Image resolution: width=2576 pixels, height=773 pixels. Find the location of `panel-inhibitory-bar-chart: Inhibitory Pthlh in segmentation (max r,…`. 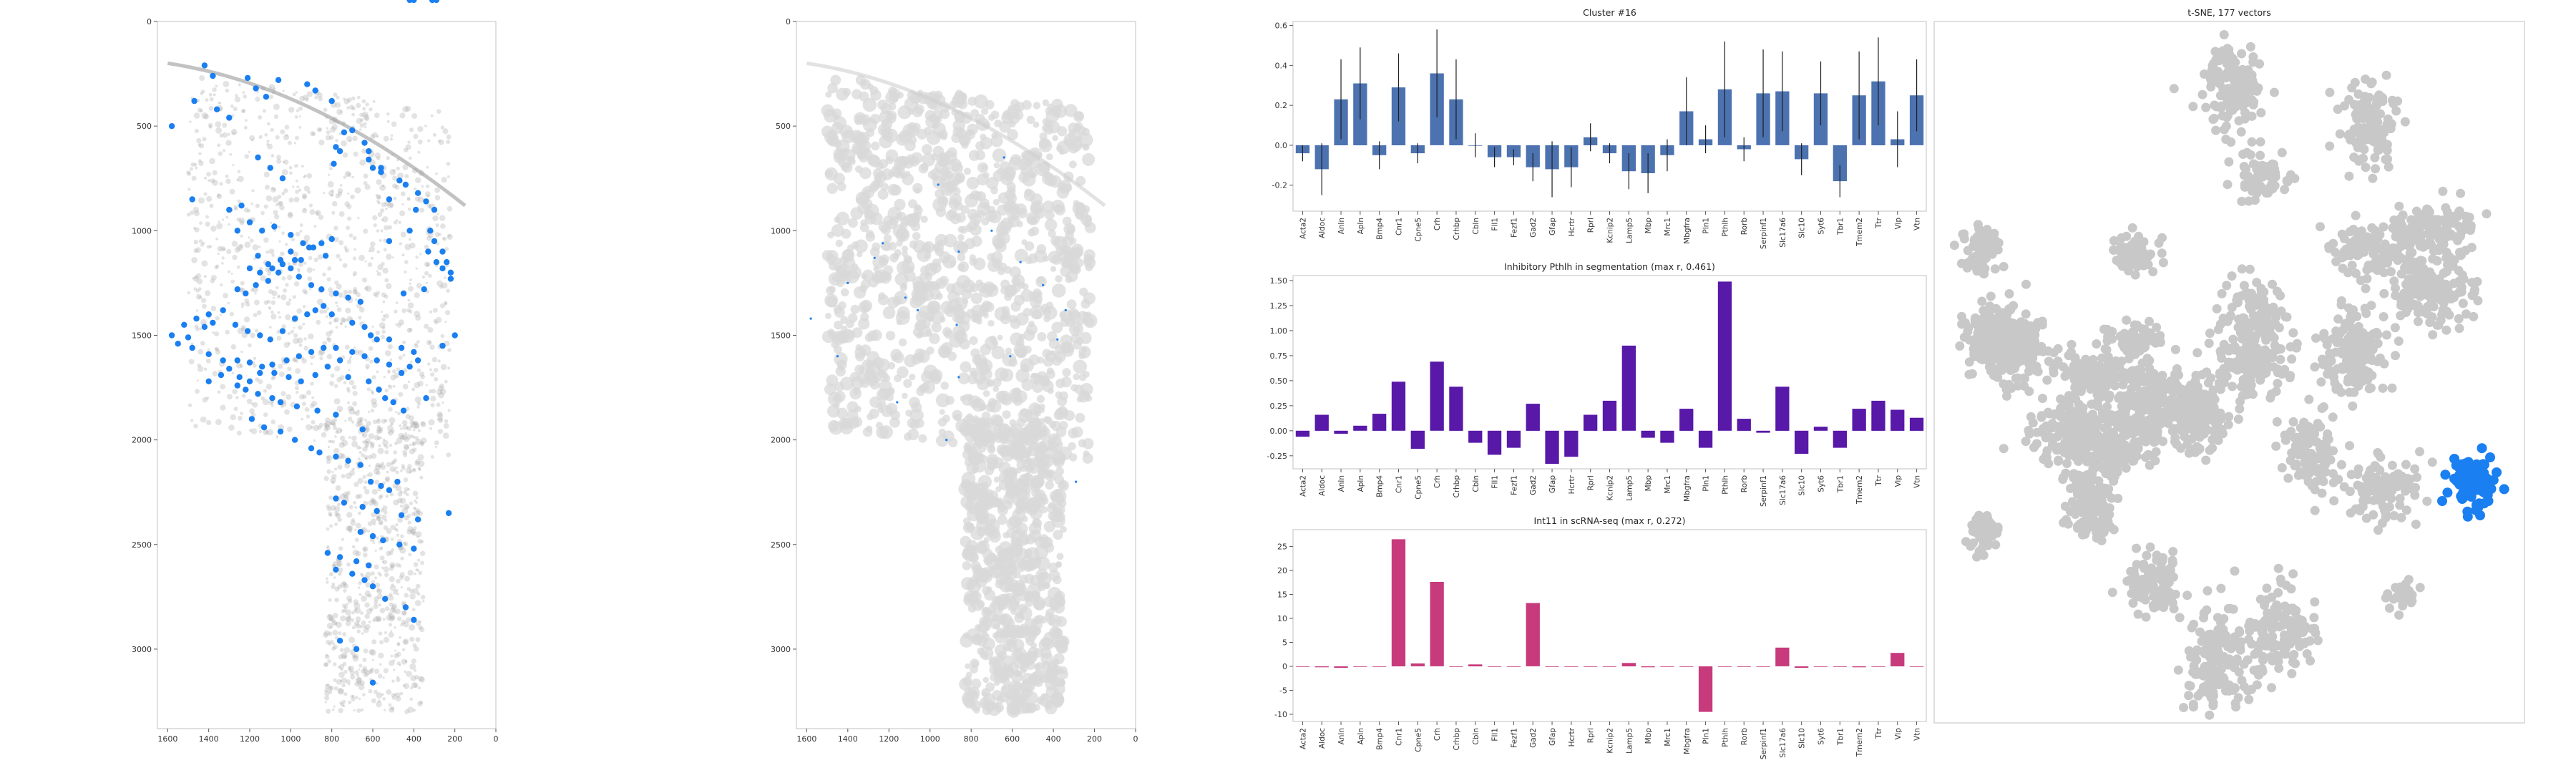

panel-inhibitory-bar-chart: Inhibitory Pthlh in segmentation (max r,… is located at coordinates (1597, 384).